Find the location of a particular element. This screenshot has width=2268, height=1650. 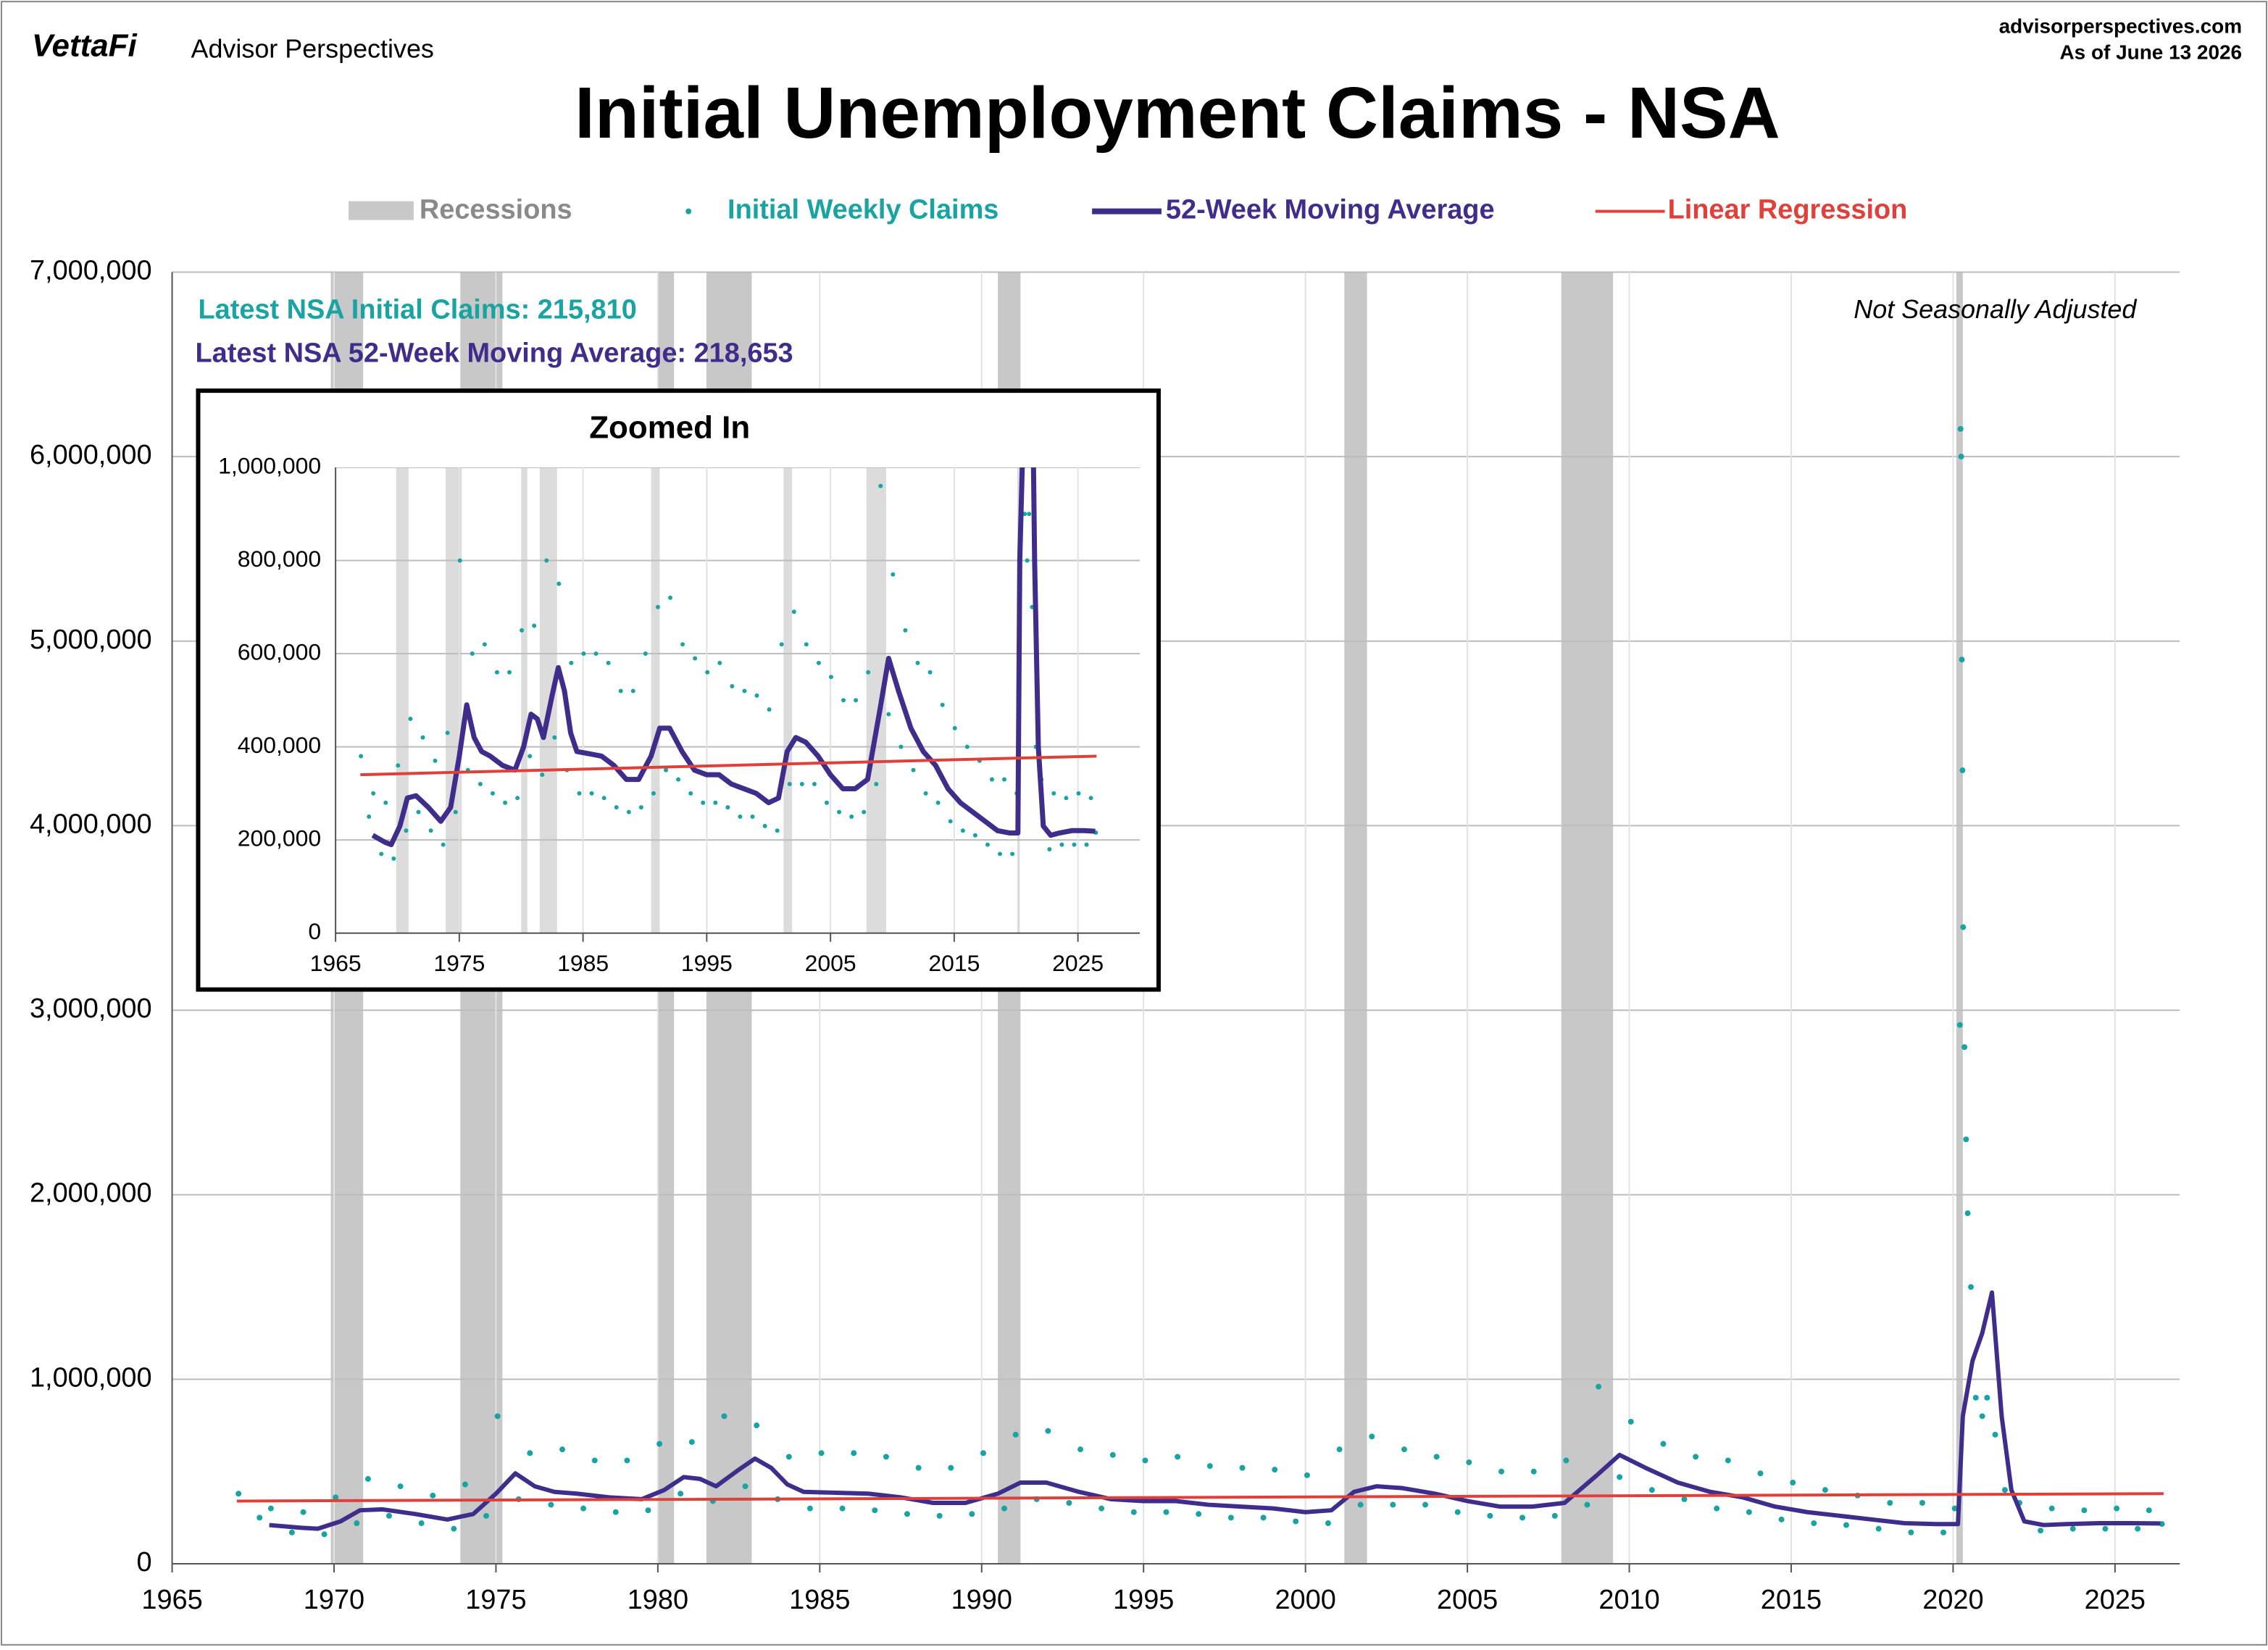

x-tick-label: 1975 is located at coordinates (459, 963).